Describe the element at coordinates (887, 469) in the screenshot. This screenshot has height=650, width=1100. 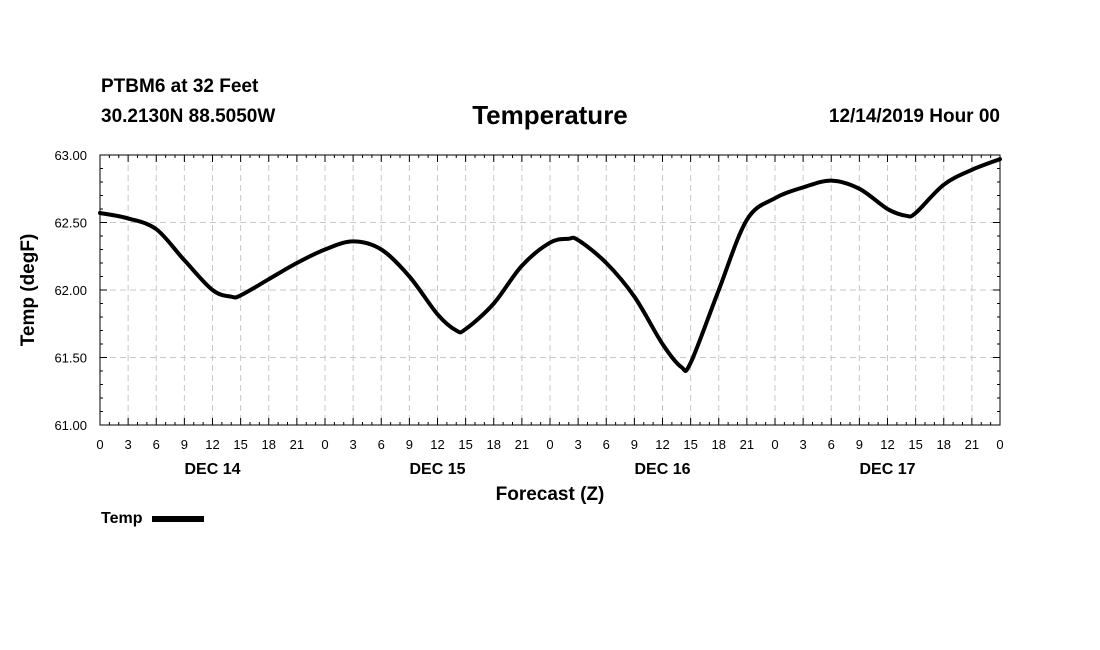
I see `day-label: DEC 17` at that location.